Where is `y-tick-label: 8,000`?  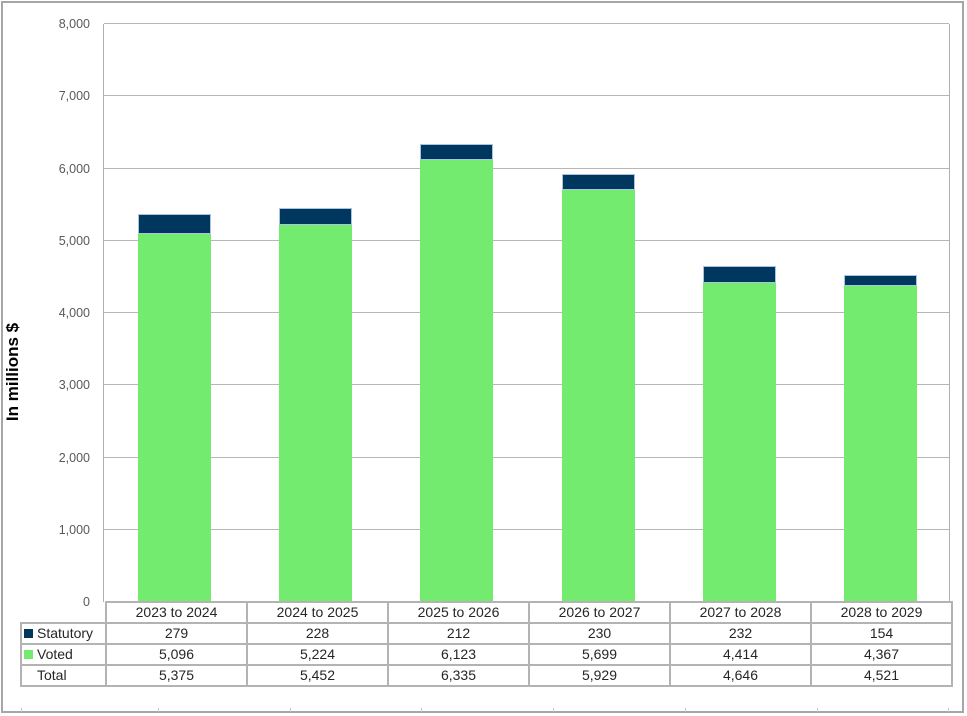 y-tick-label: 8,000 is located at coordinates (74, 24).